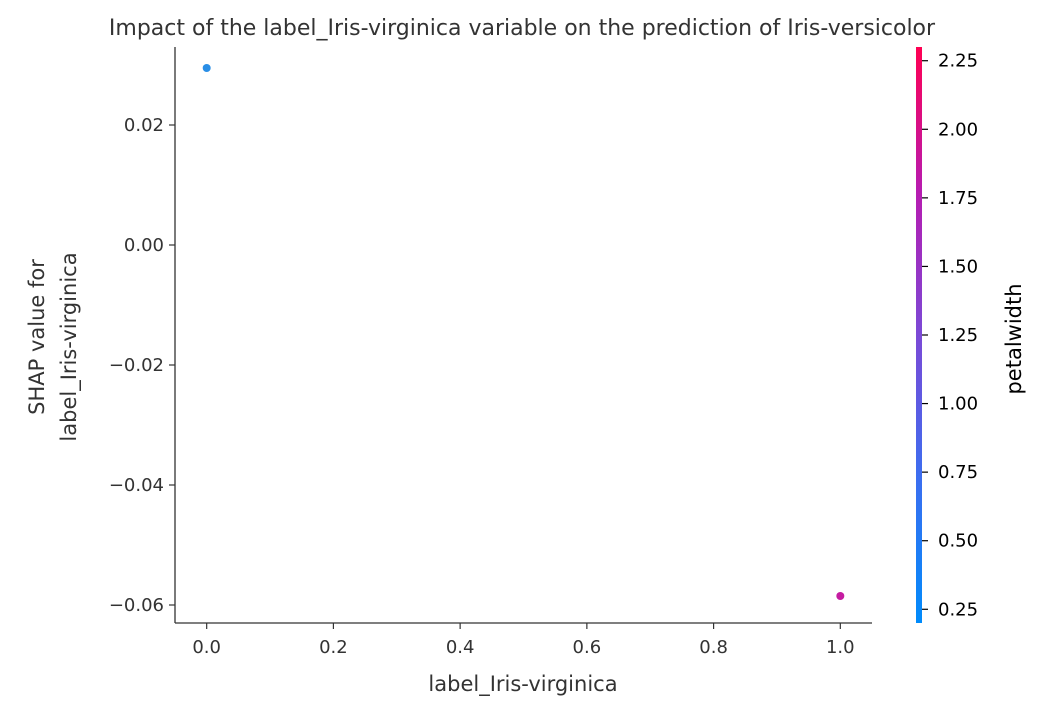 This screenshot has width=1046, height=716. I want to click on colorbar-tick-label: 0.50, so click(958, 541).